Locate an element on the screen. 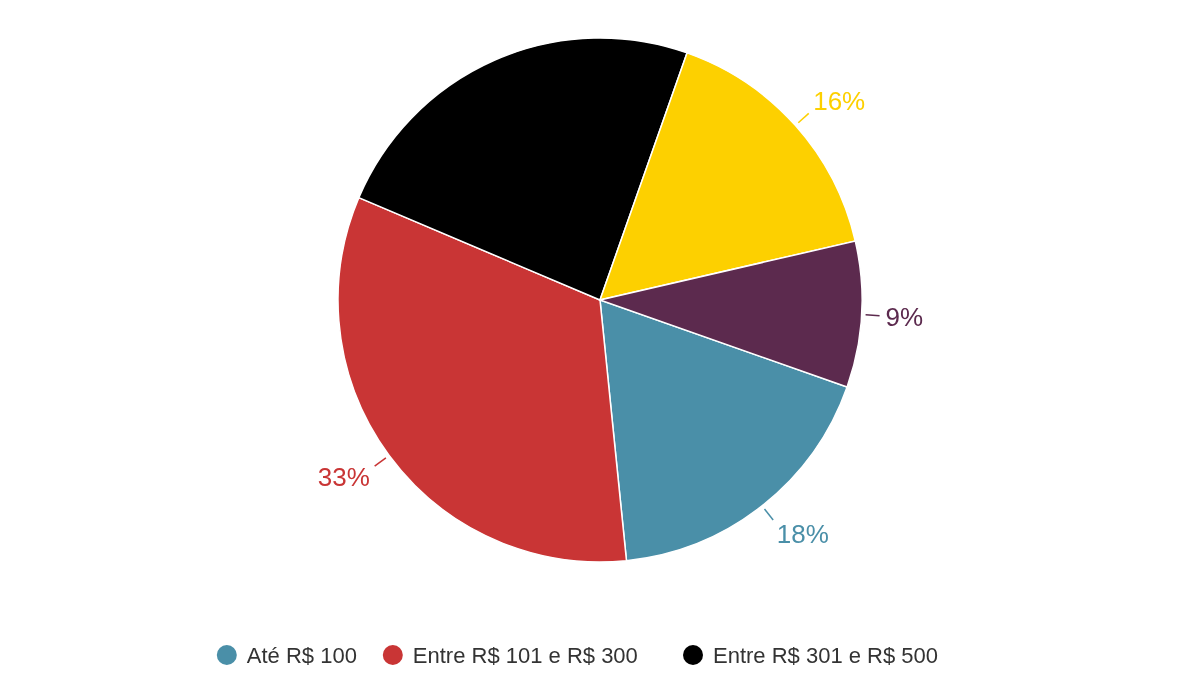 This screenshot has height=675, width=1200. data-label: 9% is located at coordinates (904, 316).